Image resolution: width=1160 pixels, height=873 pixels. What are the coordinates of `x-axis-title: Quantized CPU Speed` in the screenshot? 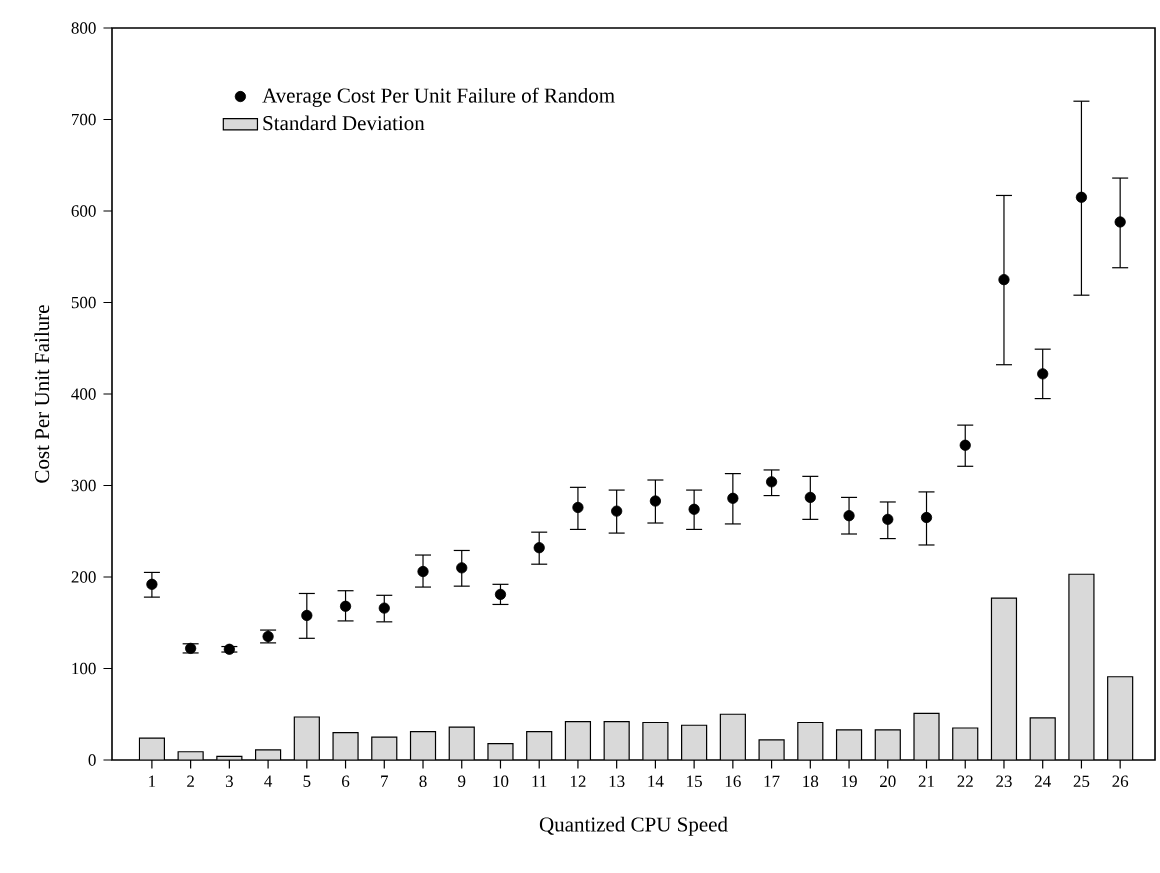 It's located at (633, 826).